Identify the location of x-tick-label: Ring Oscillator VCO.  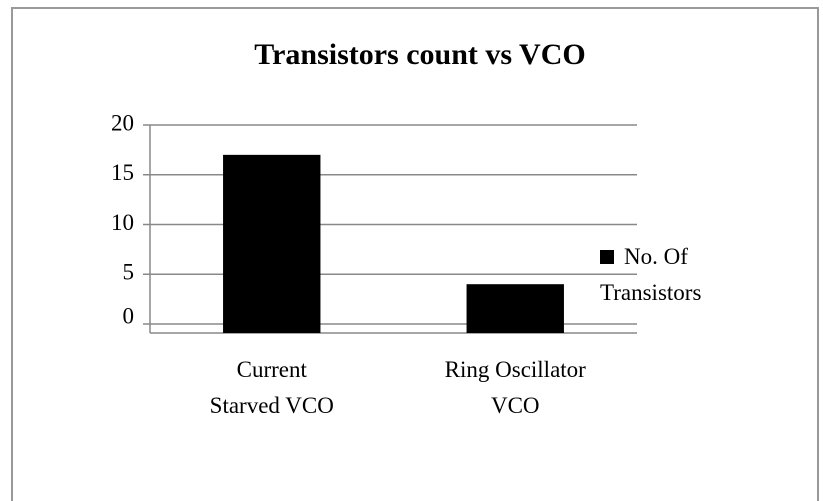
(515, 387).